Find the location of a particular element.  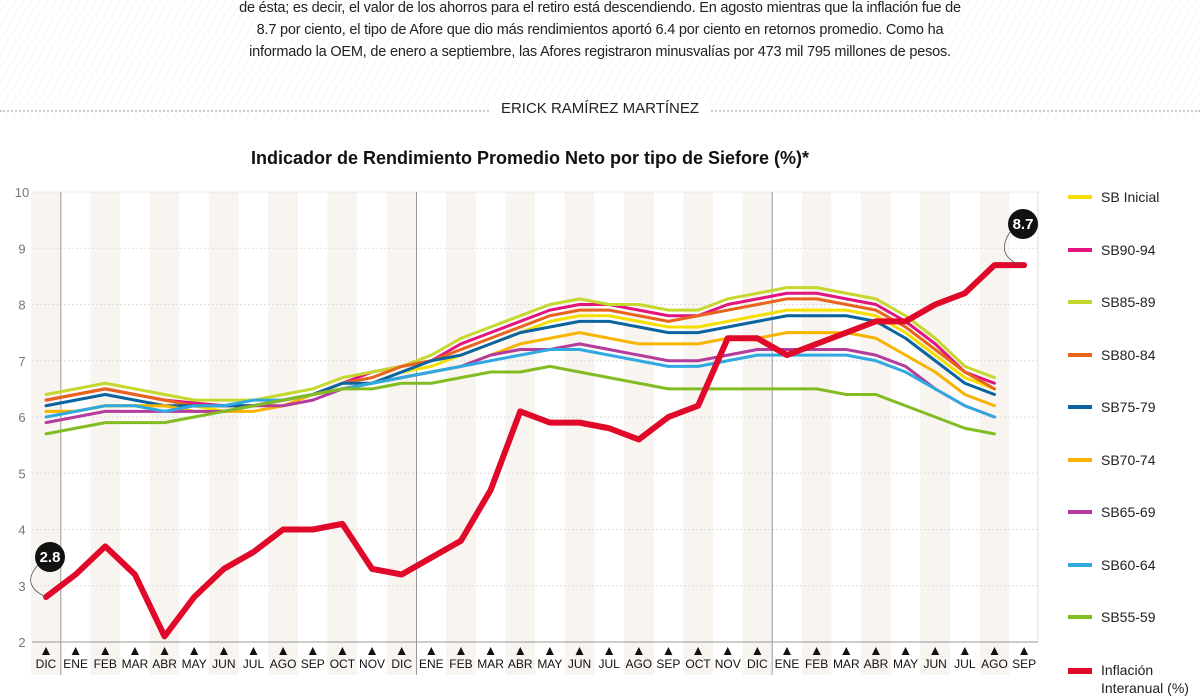

annotation-label: 2.8 is located at coordinates (50, 557).